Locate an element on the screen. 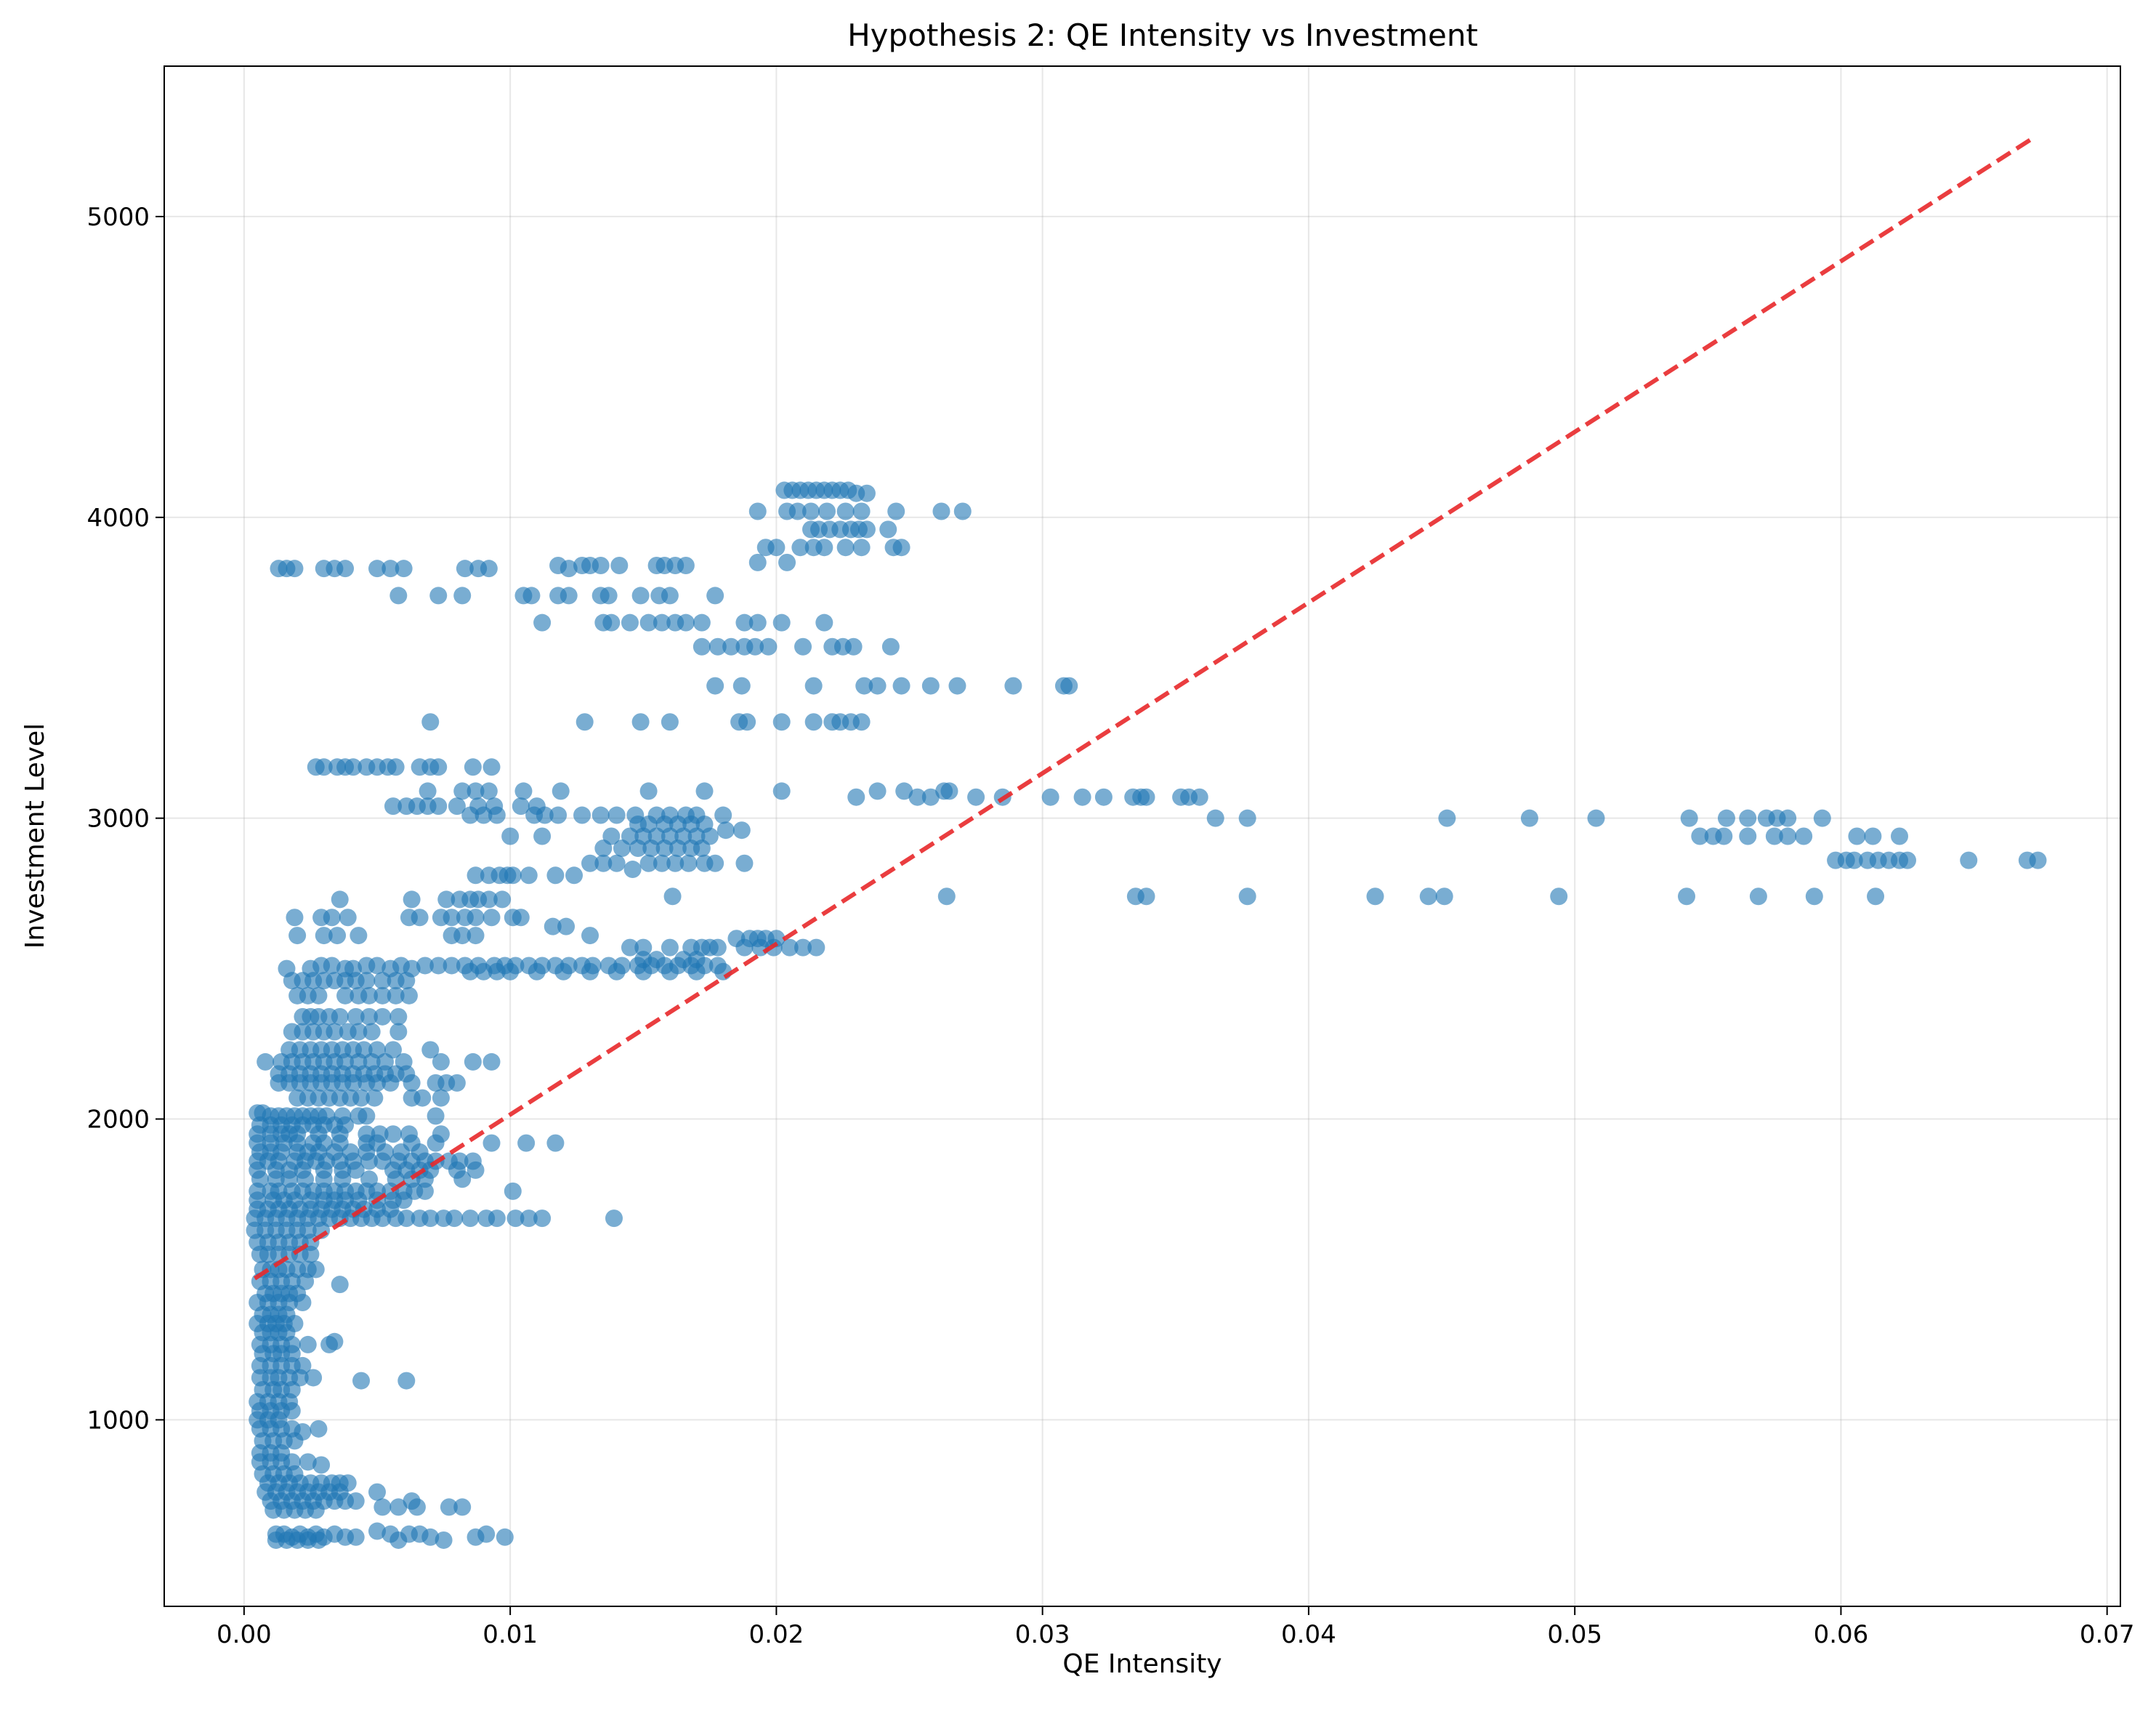  y-tick-label: 1000 is located at coordinates (118, 1420).